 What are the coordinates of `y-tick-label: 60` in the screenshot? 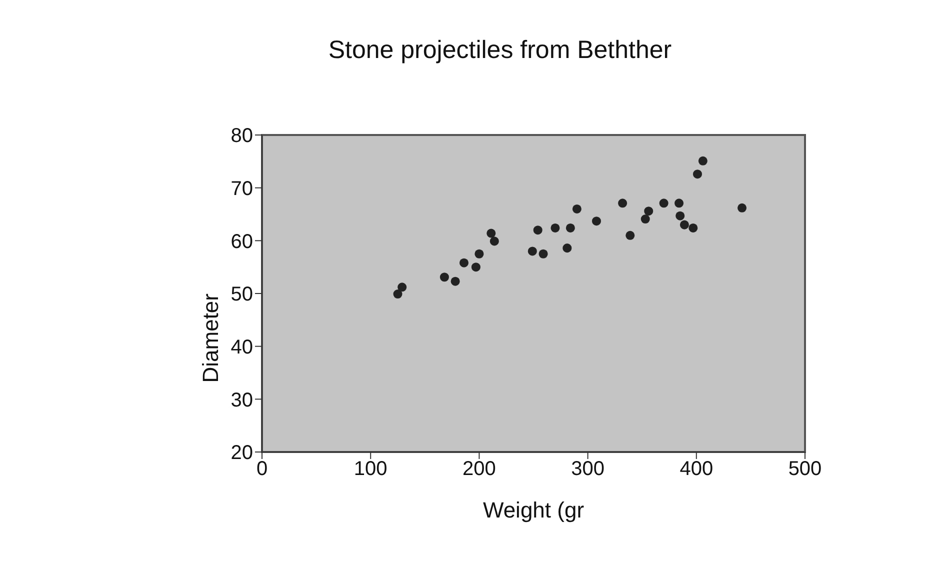 It's located at (241, 241).